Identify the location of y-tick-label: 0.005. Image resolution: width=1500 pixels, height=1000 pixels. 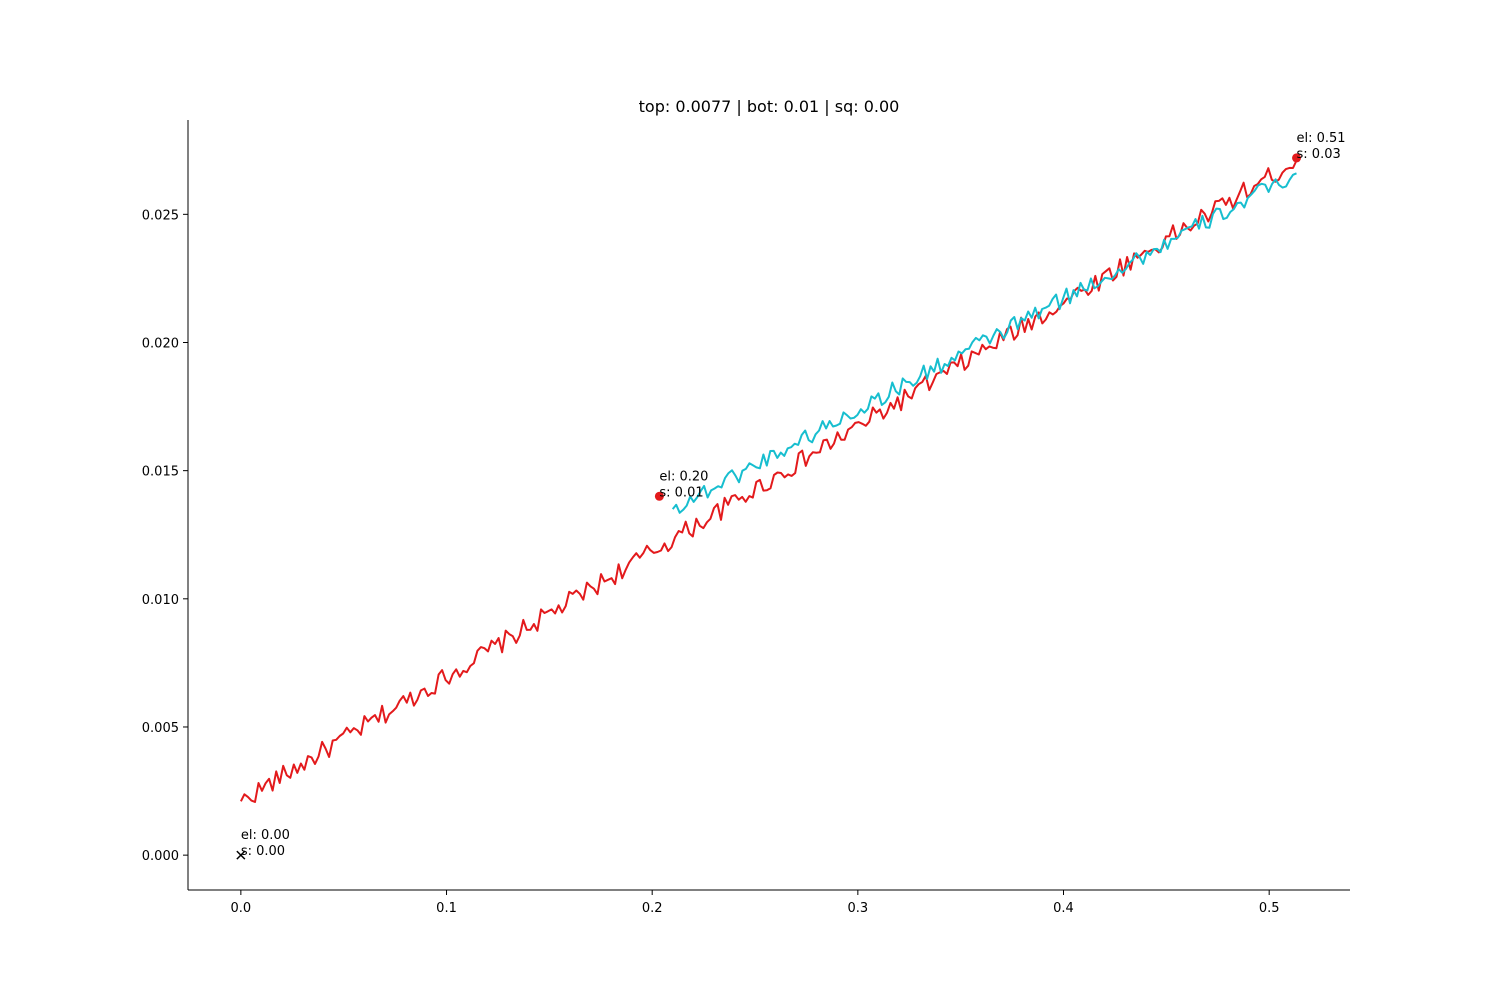
(160, 728).